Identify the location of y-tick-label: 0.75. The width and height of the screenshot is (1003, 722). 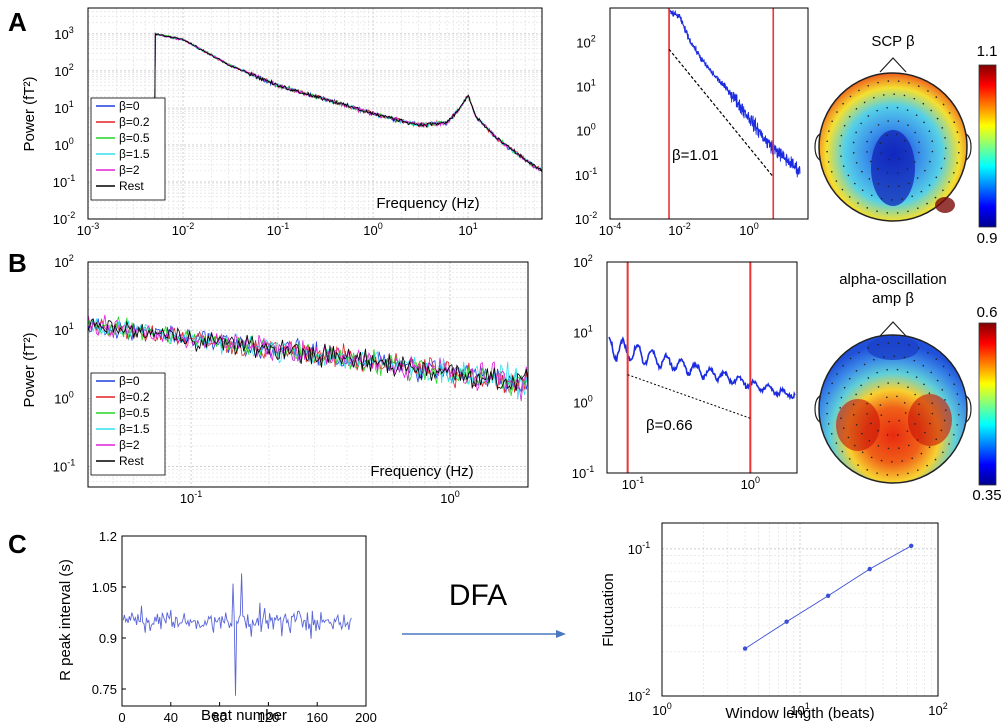
(104, 689).